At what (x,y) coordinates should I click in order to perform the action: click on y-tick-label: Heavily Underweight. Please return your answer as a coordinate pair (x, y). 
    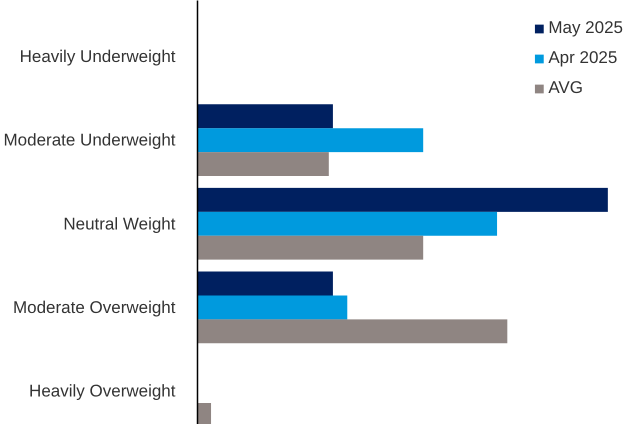
    Looking at the image, I should click on (98, 56).